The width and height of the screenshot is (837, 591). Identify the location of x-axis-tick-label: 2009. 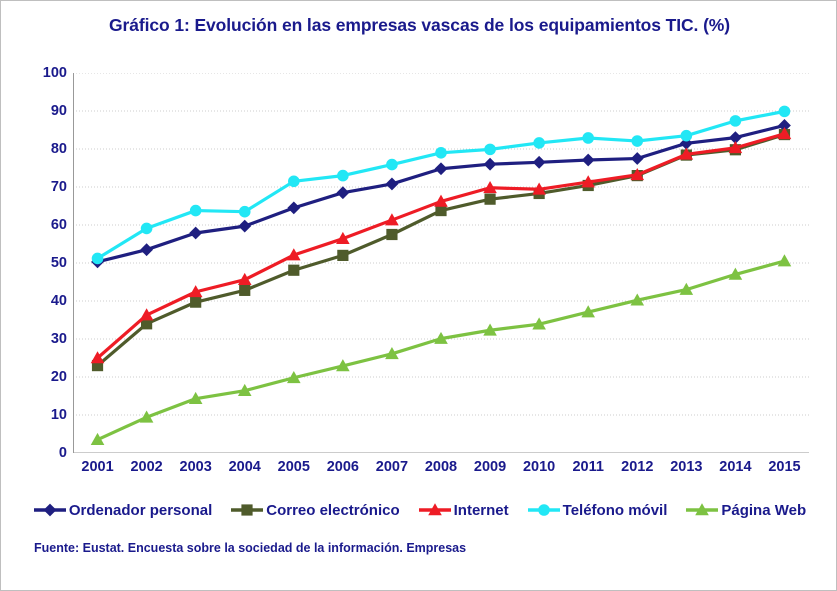
(490, 467).